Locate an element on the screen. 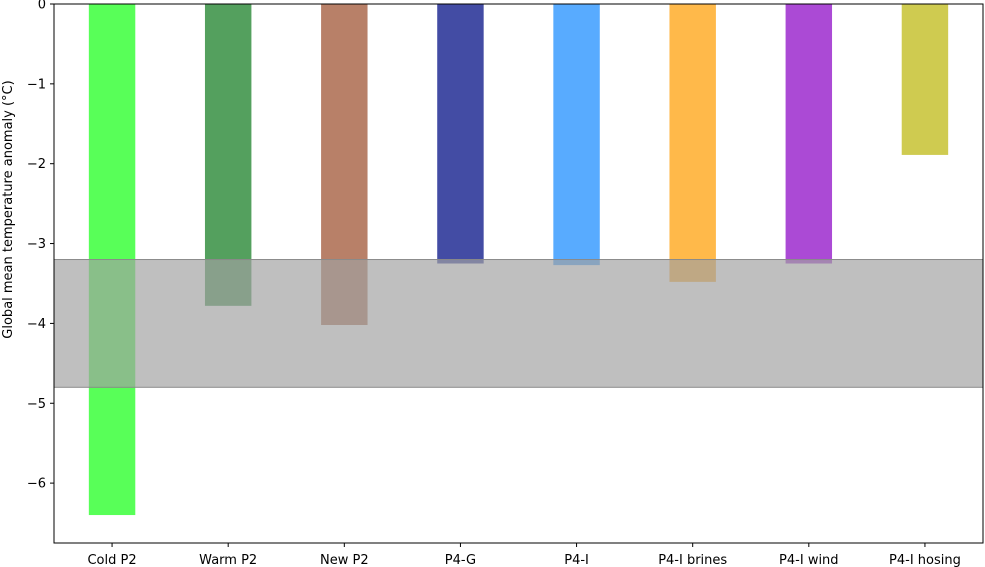 The width and height of the screenshot is (985, 567). x-tick-label: P4-I is located at coordinates (576, 560).